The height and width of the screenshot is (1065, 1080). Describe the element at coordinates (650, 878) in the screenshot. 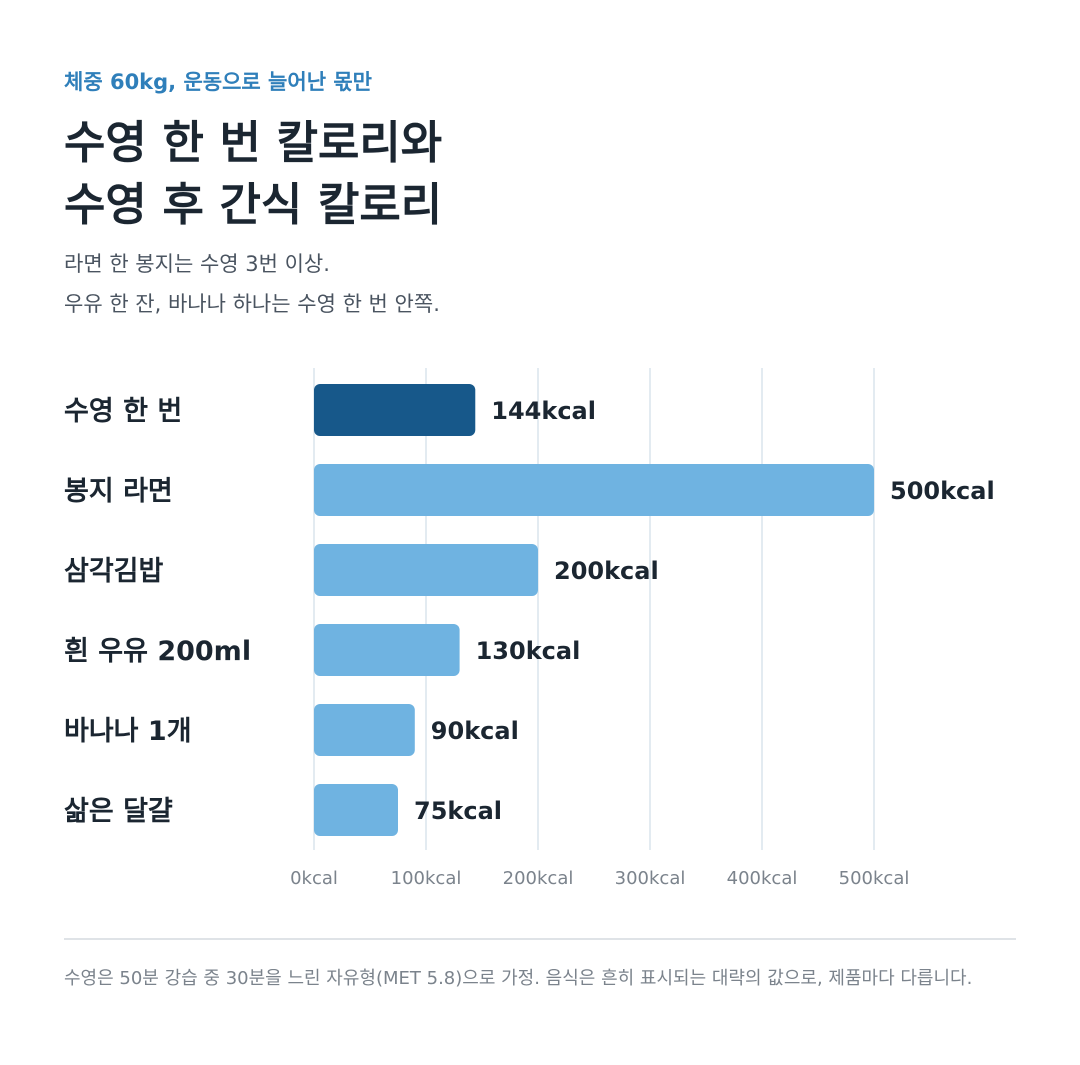

I see `x-tick-label: 300kcal` at that location.